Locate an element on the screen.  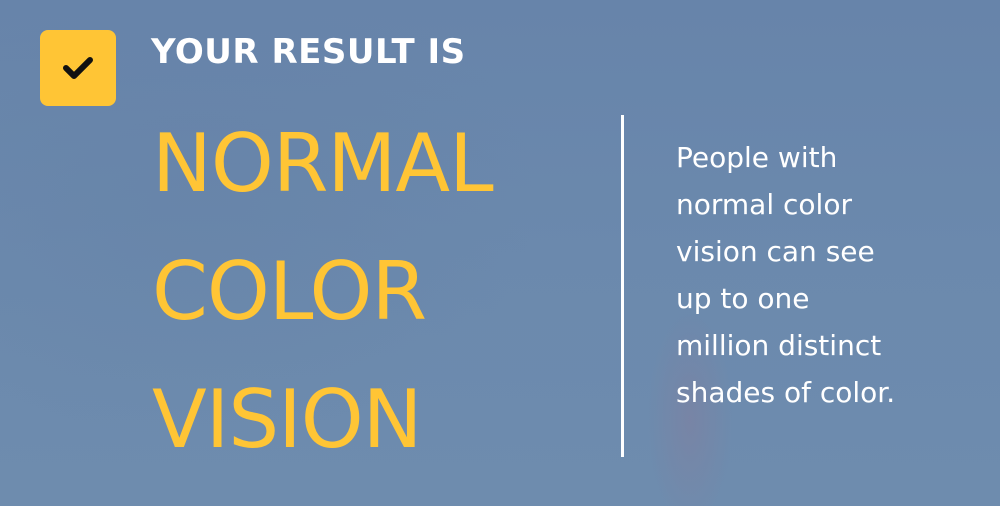
headline-line: VISION is located at coordinates (287, 419).